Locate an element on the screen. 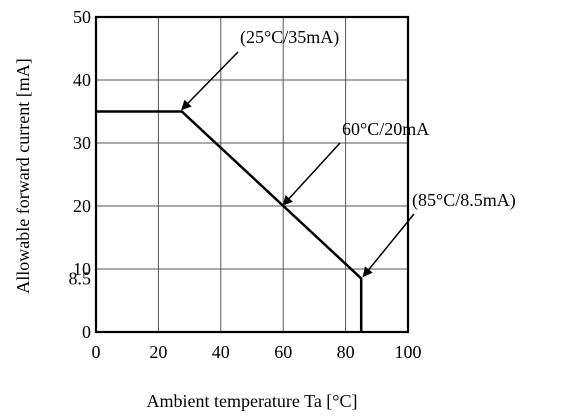 The height and width of the screenshot is (419, 565). y-tick-label: 10 is located at coordinates (82, 269).